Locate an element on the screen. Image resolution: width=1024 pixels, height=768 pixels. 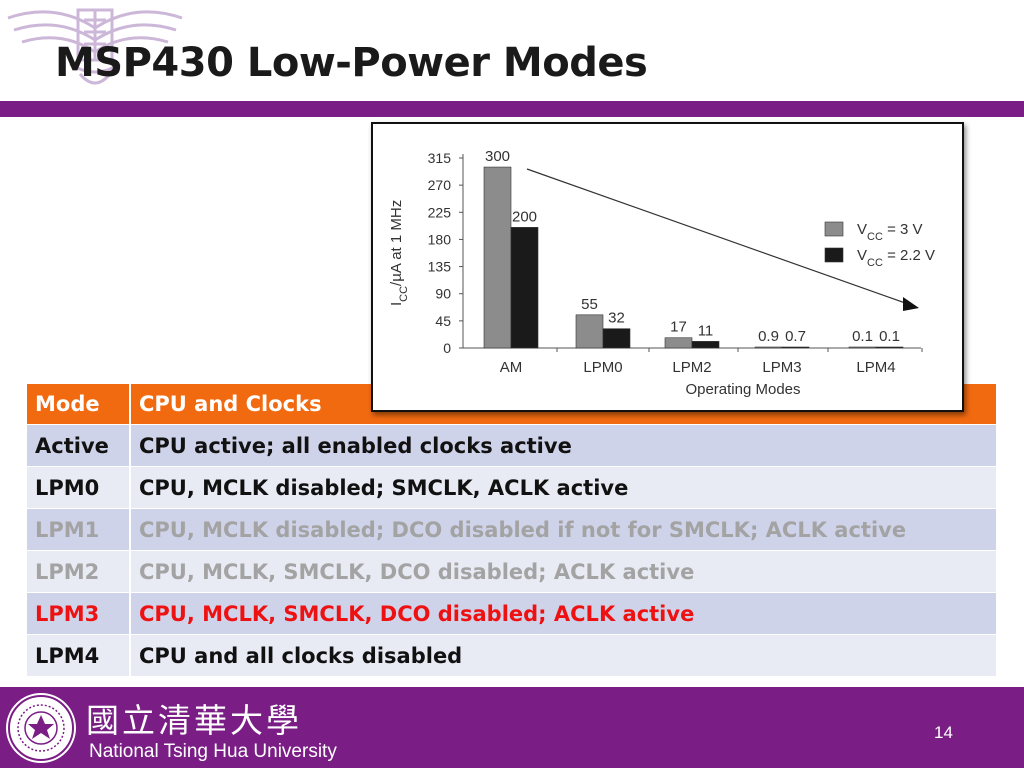
y-tick-label: 270 is located at coordinates (440, 185).